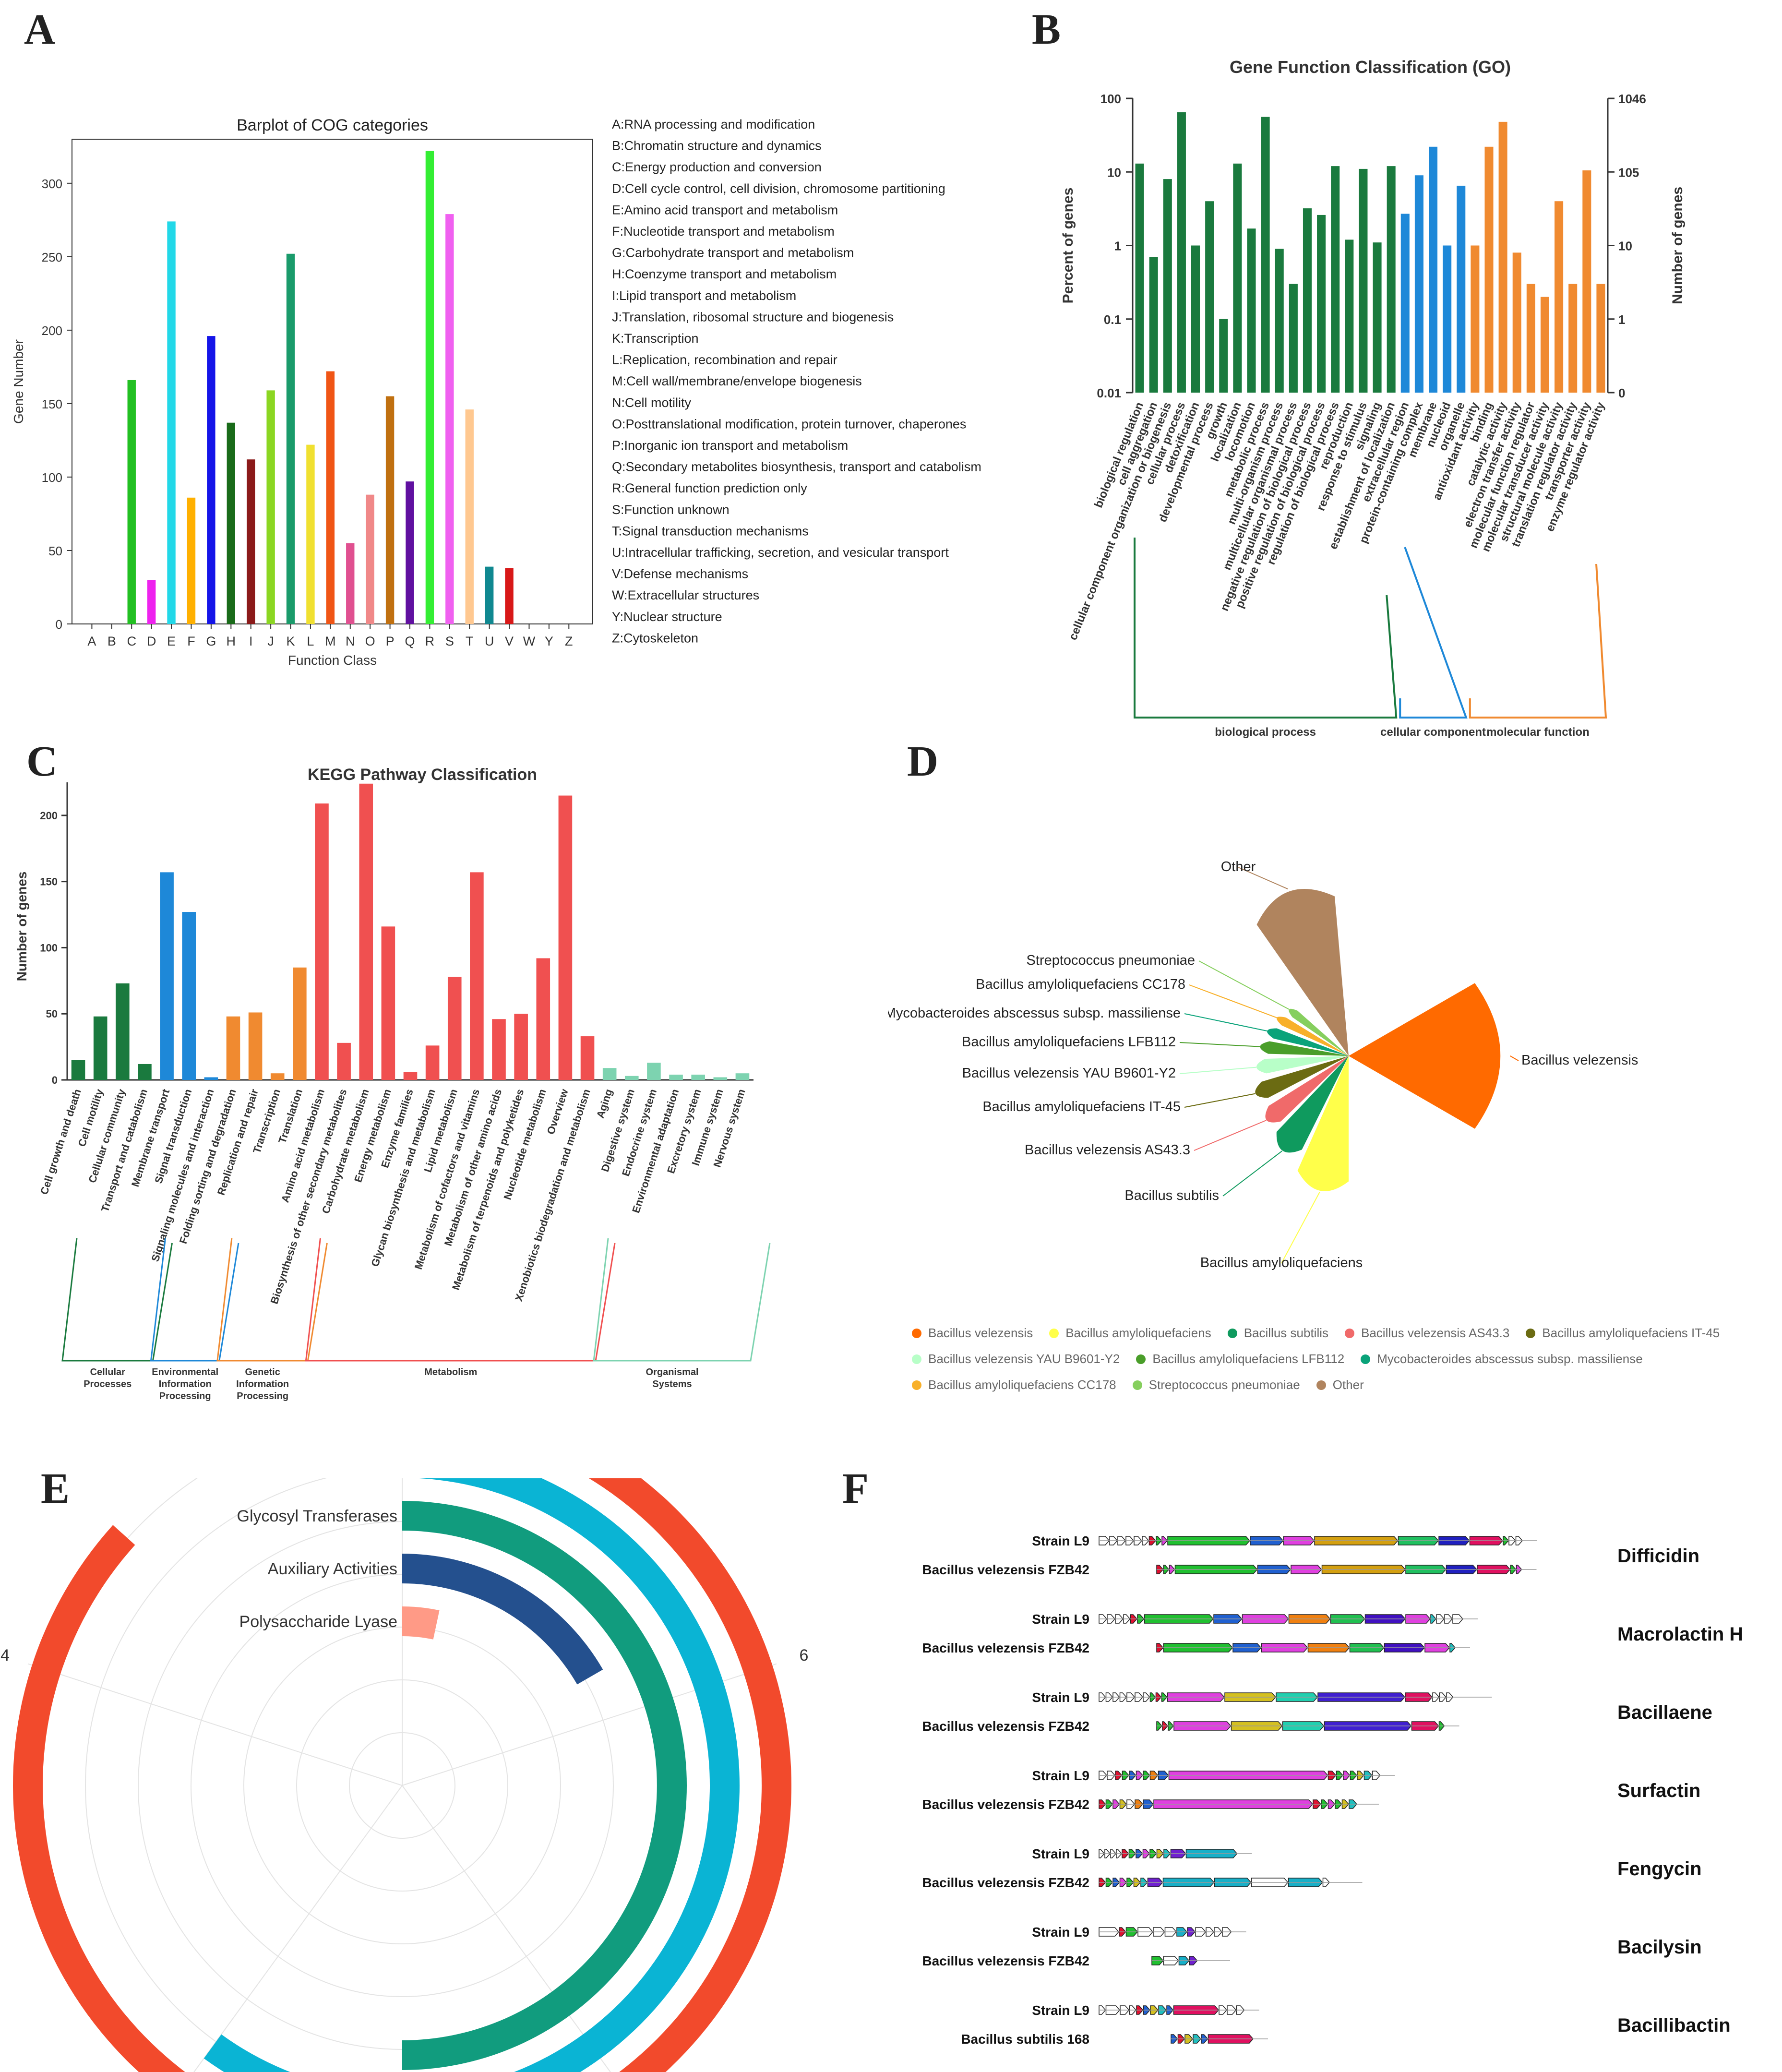 Image resolution: width=1782 pixels, height=2072 pixels. What do you see at coordinates (171, 641) in the screenshot?
I see `x-tick-label: E` at bounding box center [171, 641].